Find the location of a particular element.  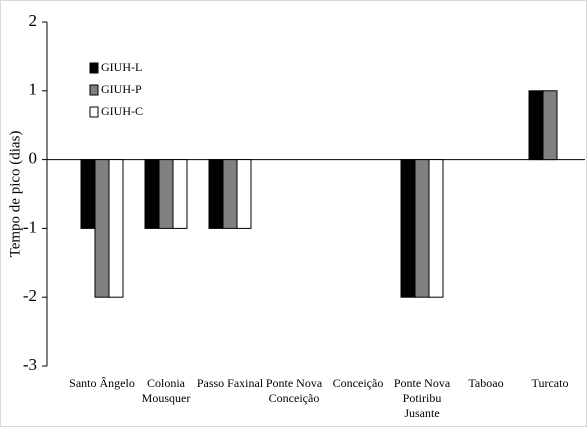

y-tick-label: 0 is located at coordinates (33, 158).